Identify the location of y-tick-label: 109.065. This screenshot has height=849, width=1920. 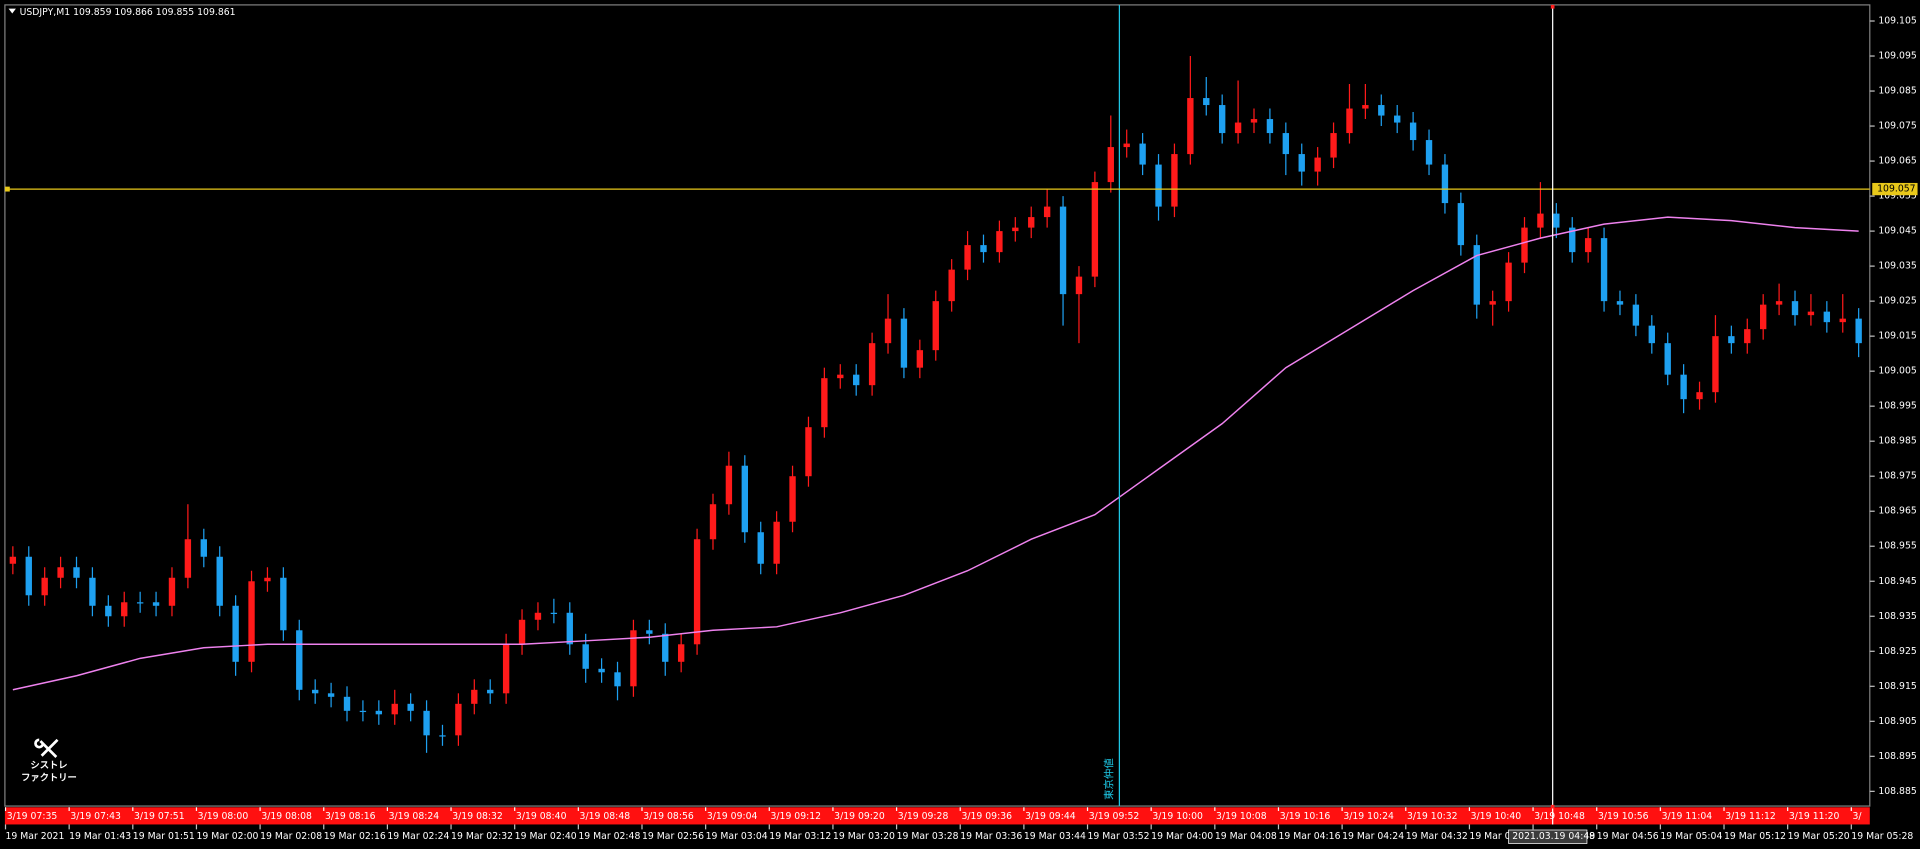
(1897, 161).